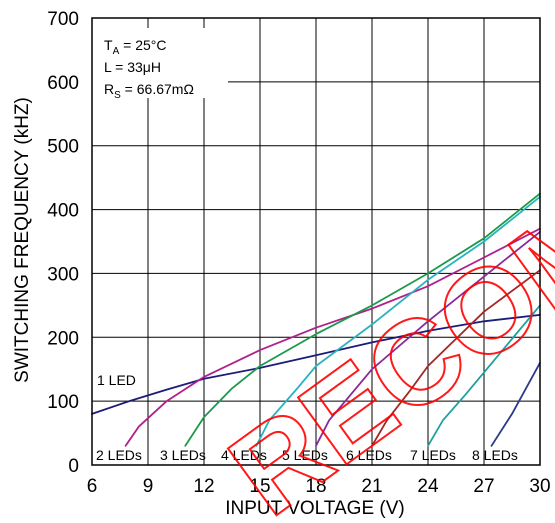 The height and width of the screenshot is (523, 555). What do you see at coordinates (483, 486) in the screenshot?
I see `x-tick-label: 27` at bounding box center [483, 486].